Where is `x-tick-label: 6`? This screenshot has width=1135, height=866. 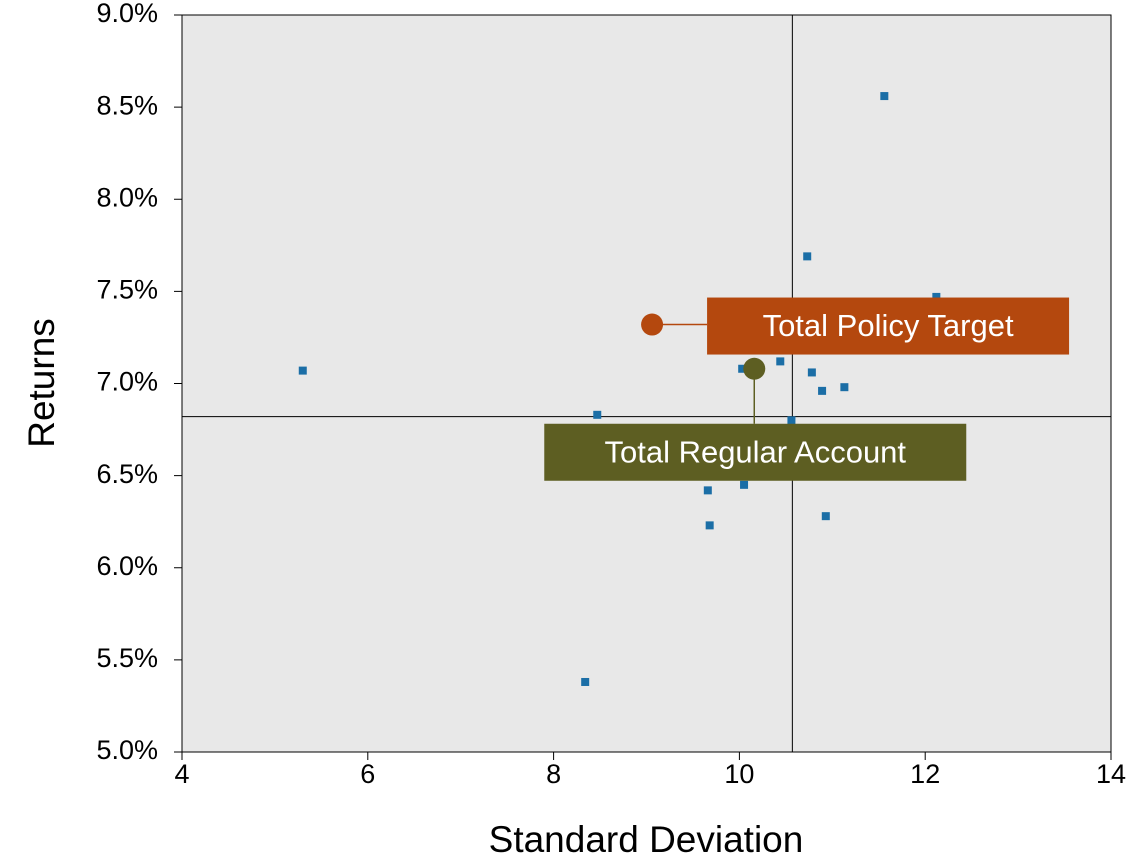
x-tick-label: 6 is located at coordinates (367, 774).